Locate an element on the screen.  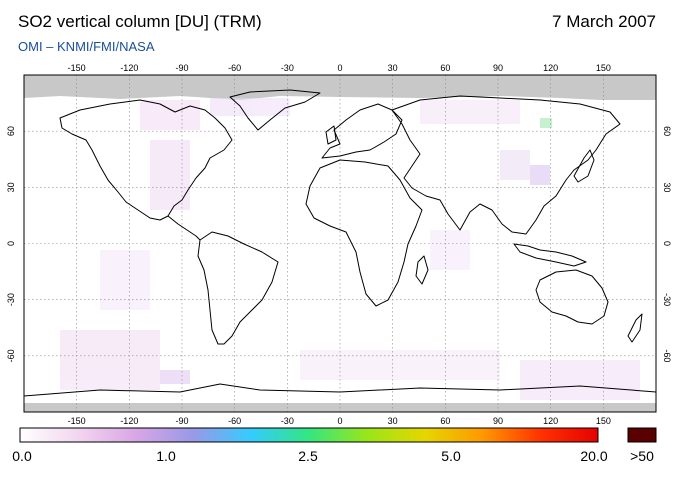
lon-tick-top-label: -150 is located at coordinates (77, 68).